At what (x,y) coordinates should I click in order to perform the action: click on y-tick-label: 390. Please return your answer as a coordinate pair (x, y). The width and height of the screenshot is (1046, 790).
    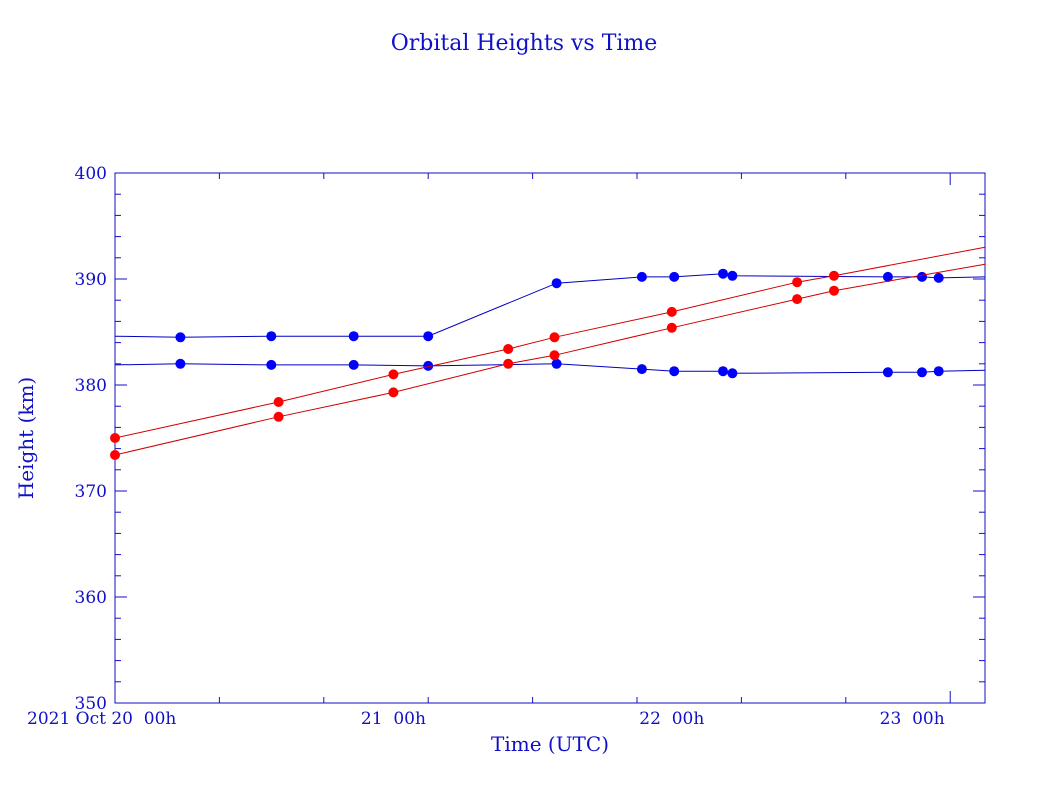
    Looking at the image, I should click on (91, 280).